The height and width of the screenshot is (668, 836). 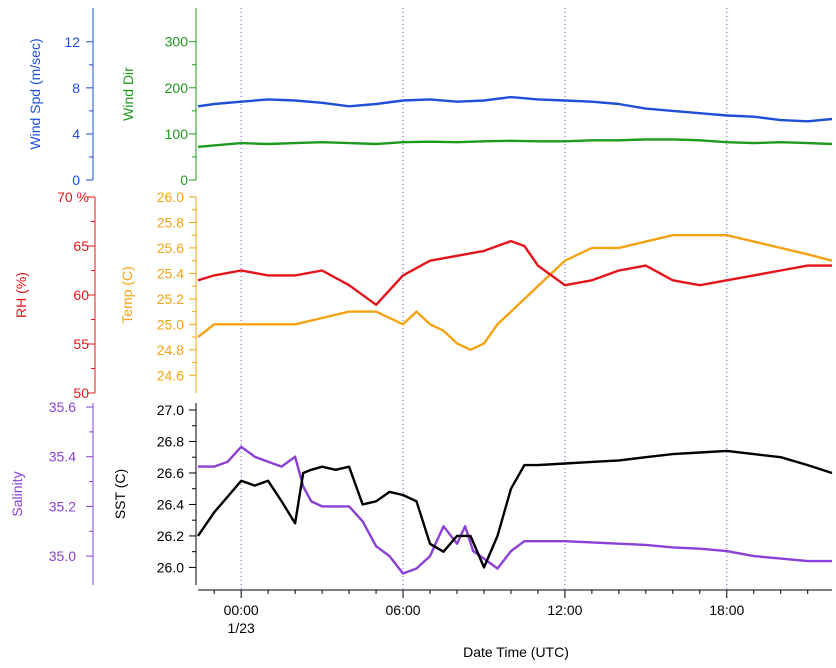 I want to click on y-tick-label: 100, so click(x=177, y=134).